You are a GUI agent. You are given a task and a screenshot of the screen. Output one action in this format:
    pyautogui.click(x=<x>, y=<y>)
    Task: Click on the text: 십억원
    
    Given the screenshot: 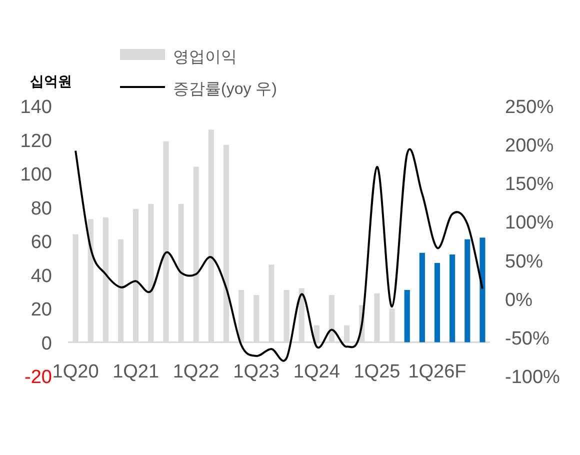 What is the action you would take?
    pyautogui.click(x=51, y=81)
    